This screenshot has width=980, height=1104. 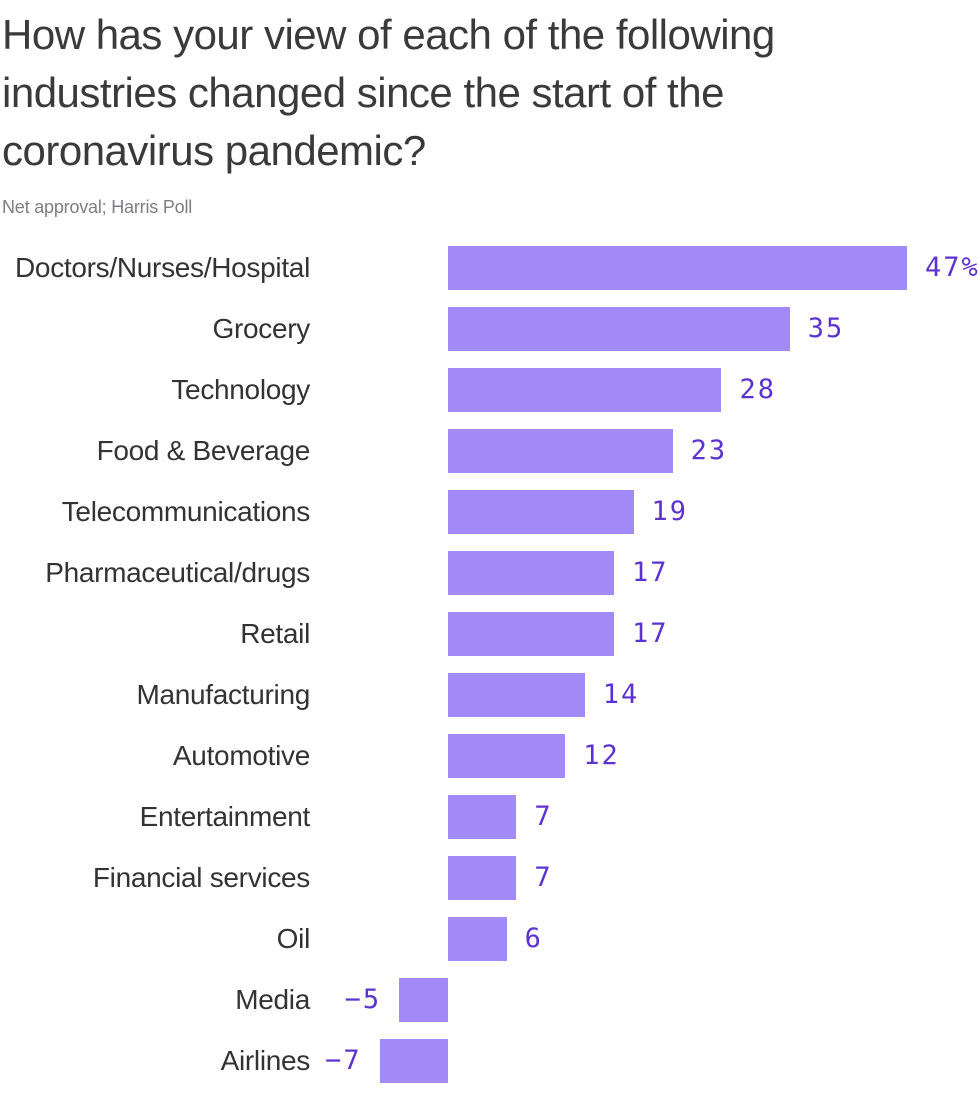 What do you see at coordinates (261, 328) in the screenshot?
I see `category-label: Grocery` at bounding box center [261, 328].